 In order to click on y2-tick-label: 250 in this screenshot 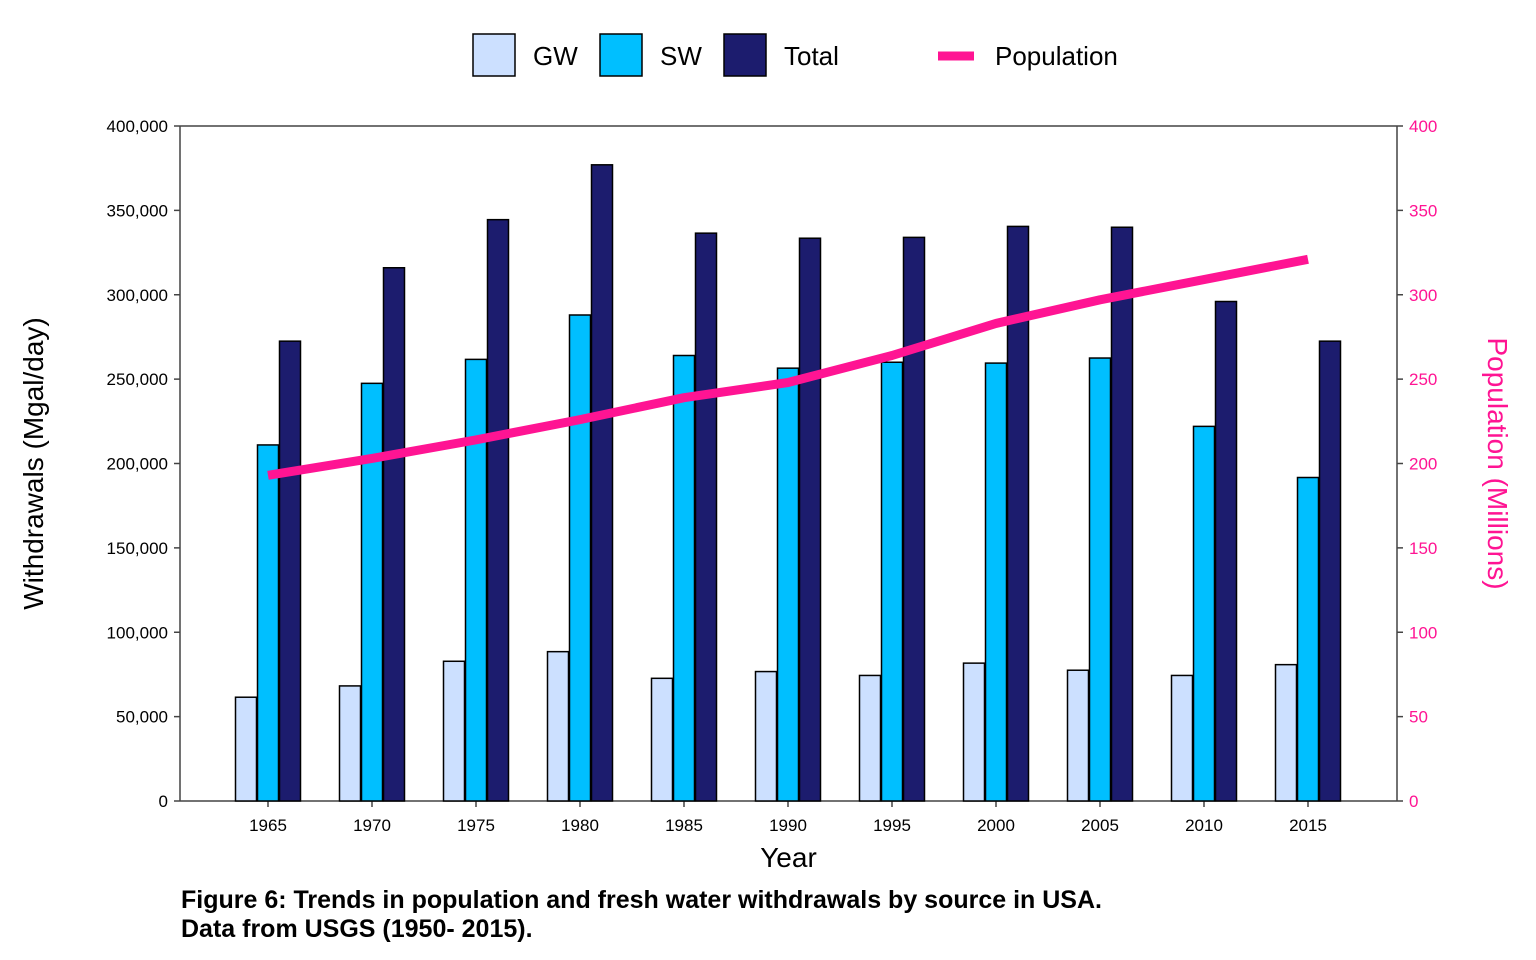, I will do `click(1423, 379)`.